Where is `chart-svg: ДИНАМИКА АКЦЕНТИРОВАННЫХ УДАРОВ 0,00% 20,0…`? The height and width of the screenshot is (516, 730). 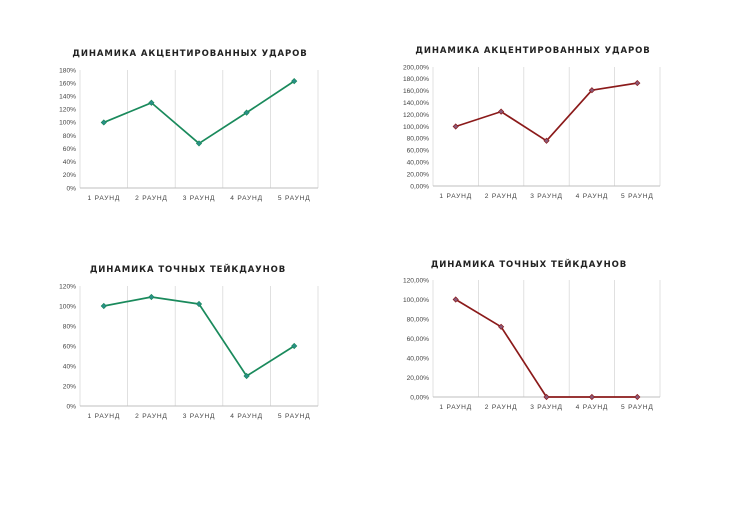 chart-svg: ДИНАМИКА АКЦЕНТИРОВАННЫХ УДАРОВ 0,00% 20,0… is located at coordinates (532, 123).